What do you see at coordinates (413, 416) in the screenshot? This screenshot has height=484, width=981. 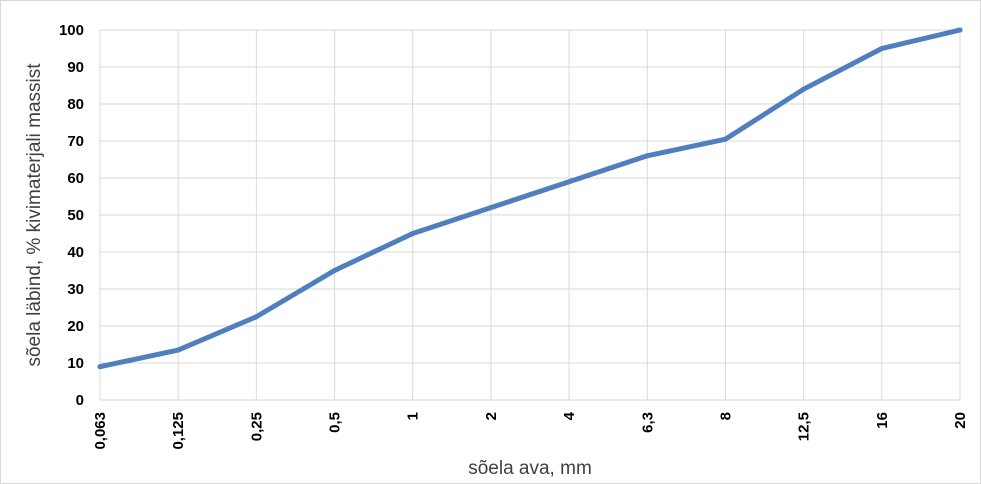 I see `x-tick-label: 1` at bounding box center [413, 416].